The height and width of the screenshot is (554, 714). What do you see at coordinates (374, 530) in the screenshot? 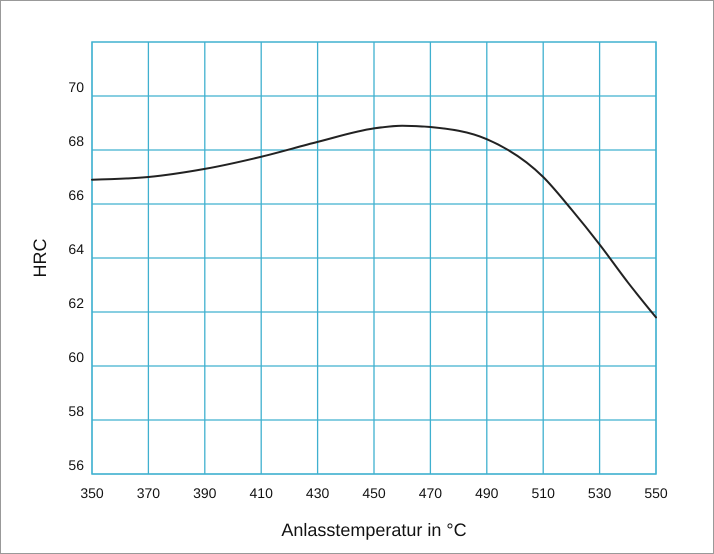
I see `x-axis-title: Anlasstemperatur in °C` at bounding box center [374, 530].